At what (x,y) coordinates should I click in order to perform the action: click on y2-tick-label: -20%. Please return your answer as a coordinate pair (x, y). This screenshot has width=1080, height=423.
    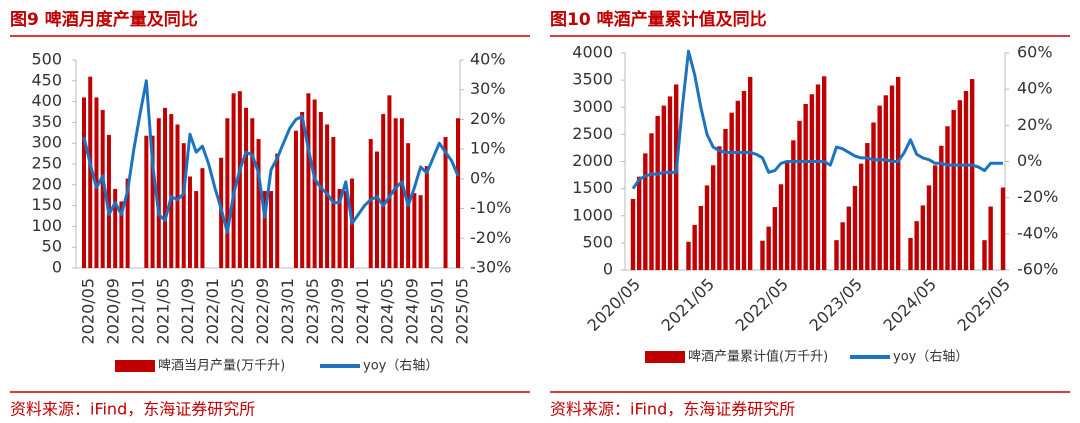
    Looking at the image, I should click on (490, 237).